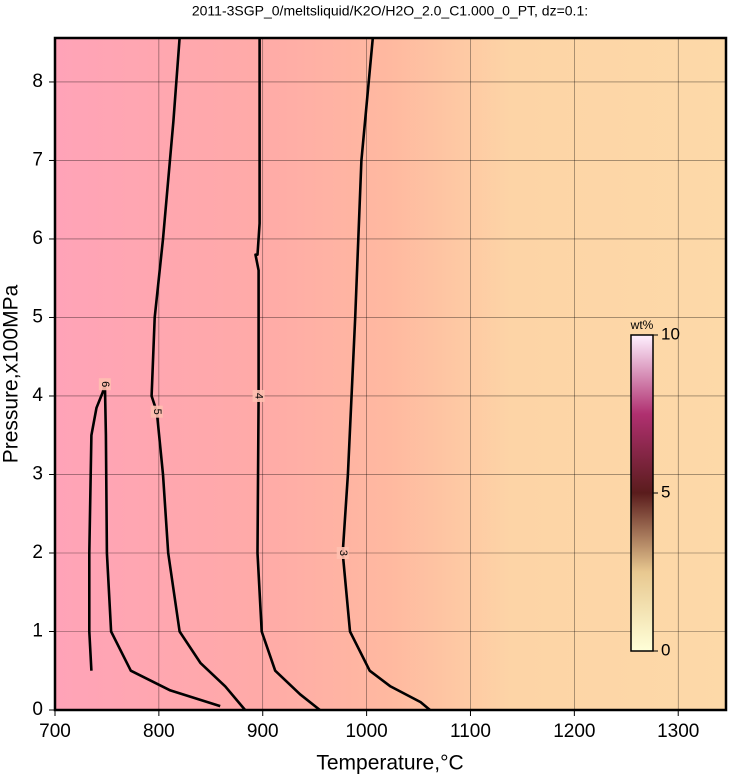 The width and height of the screenshot is (734, 776). What do you see at coordinates (37, 238) in the screenshot?
I see `y-tick-label: 6` at bounding box center [37, 238].